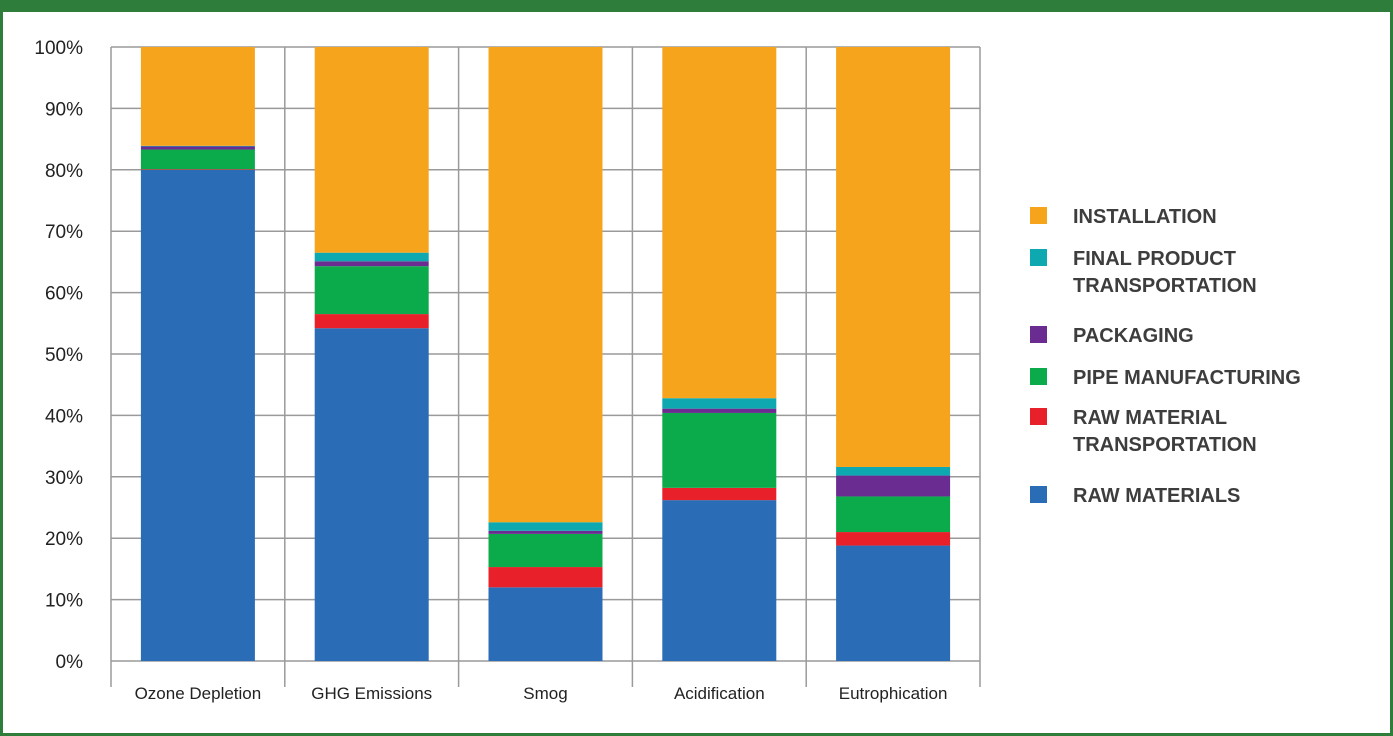  Describe the element at coordinates (1154, 259) in the screenshot. I see `legend-label: FINAL PRODUCT` at that location.